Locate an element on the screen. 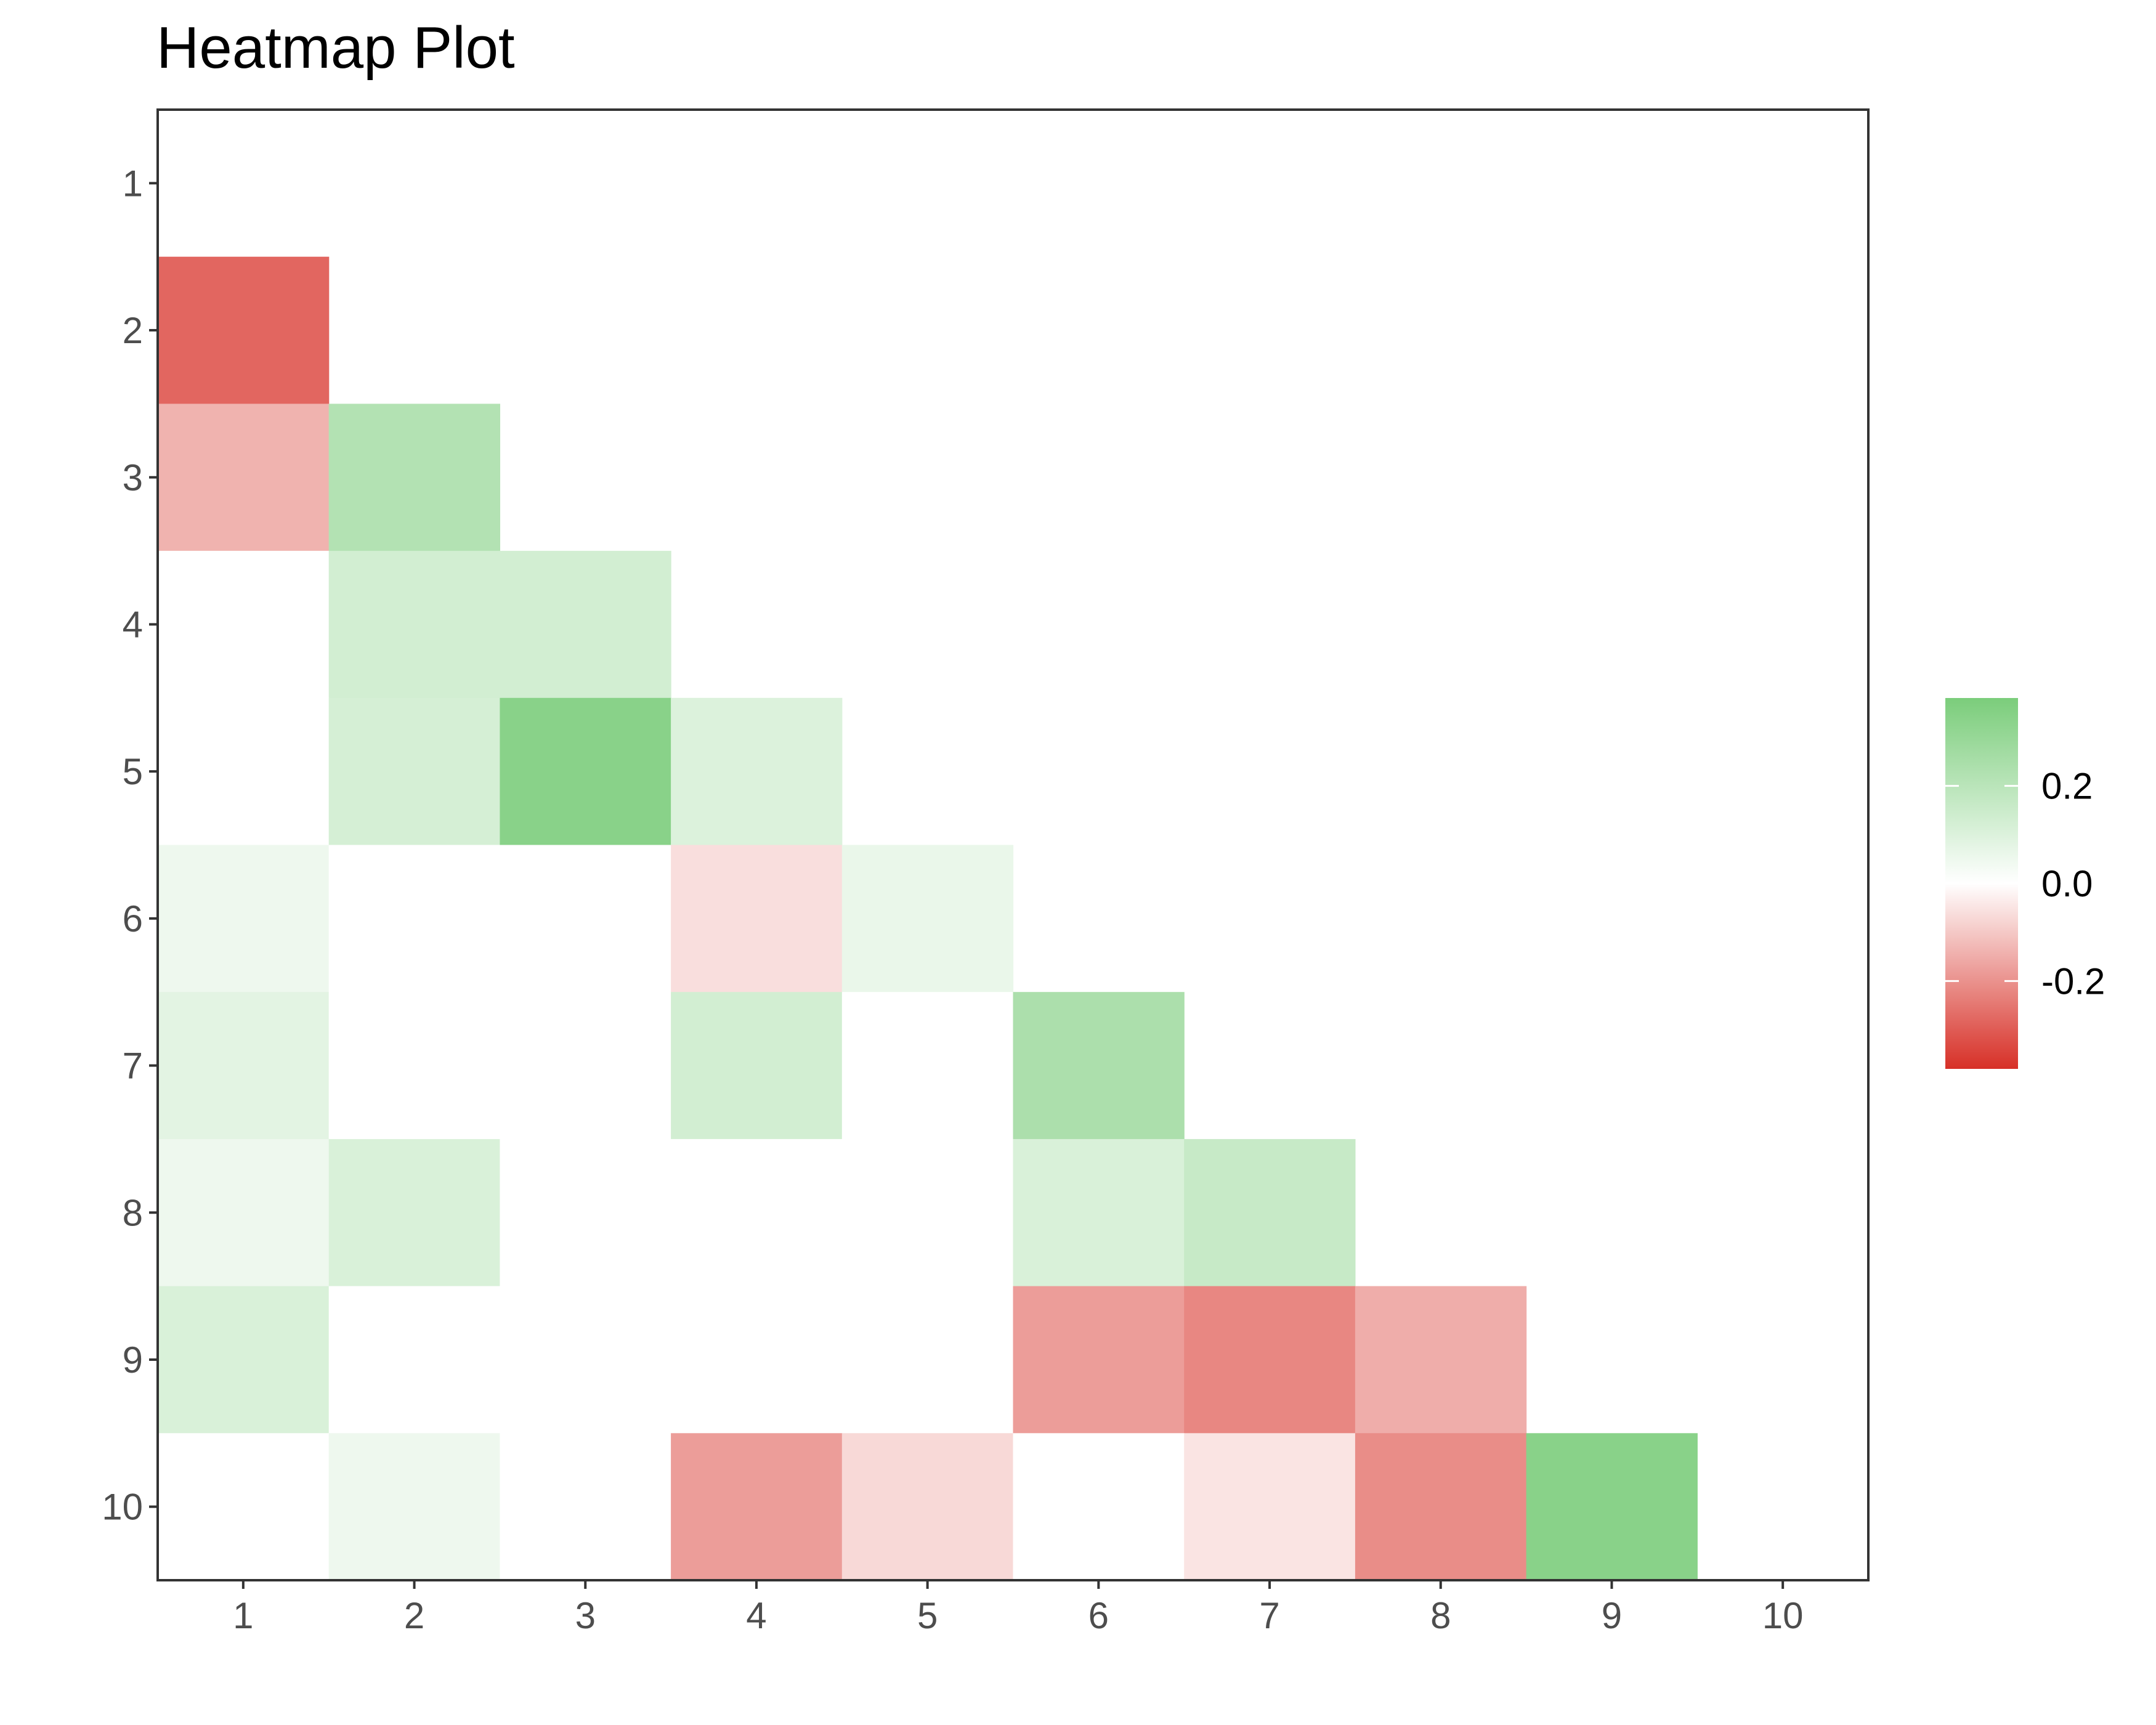 This screenshot has width=2156, height=1725. x-tick-label: 4 is located at coordinates (756, 1616).